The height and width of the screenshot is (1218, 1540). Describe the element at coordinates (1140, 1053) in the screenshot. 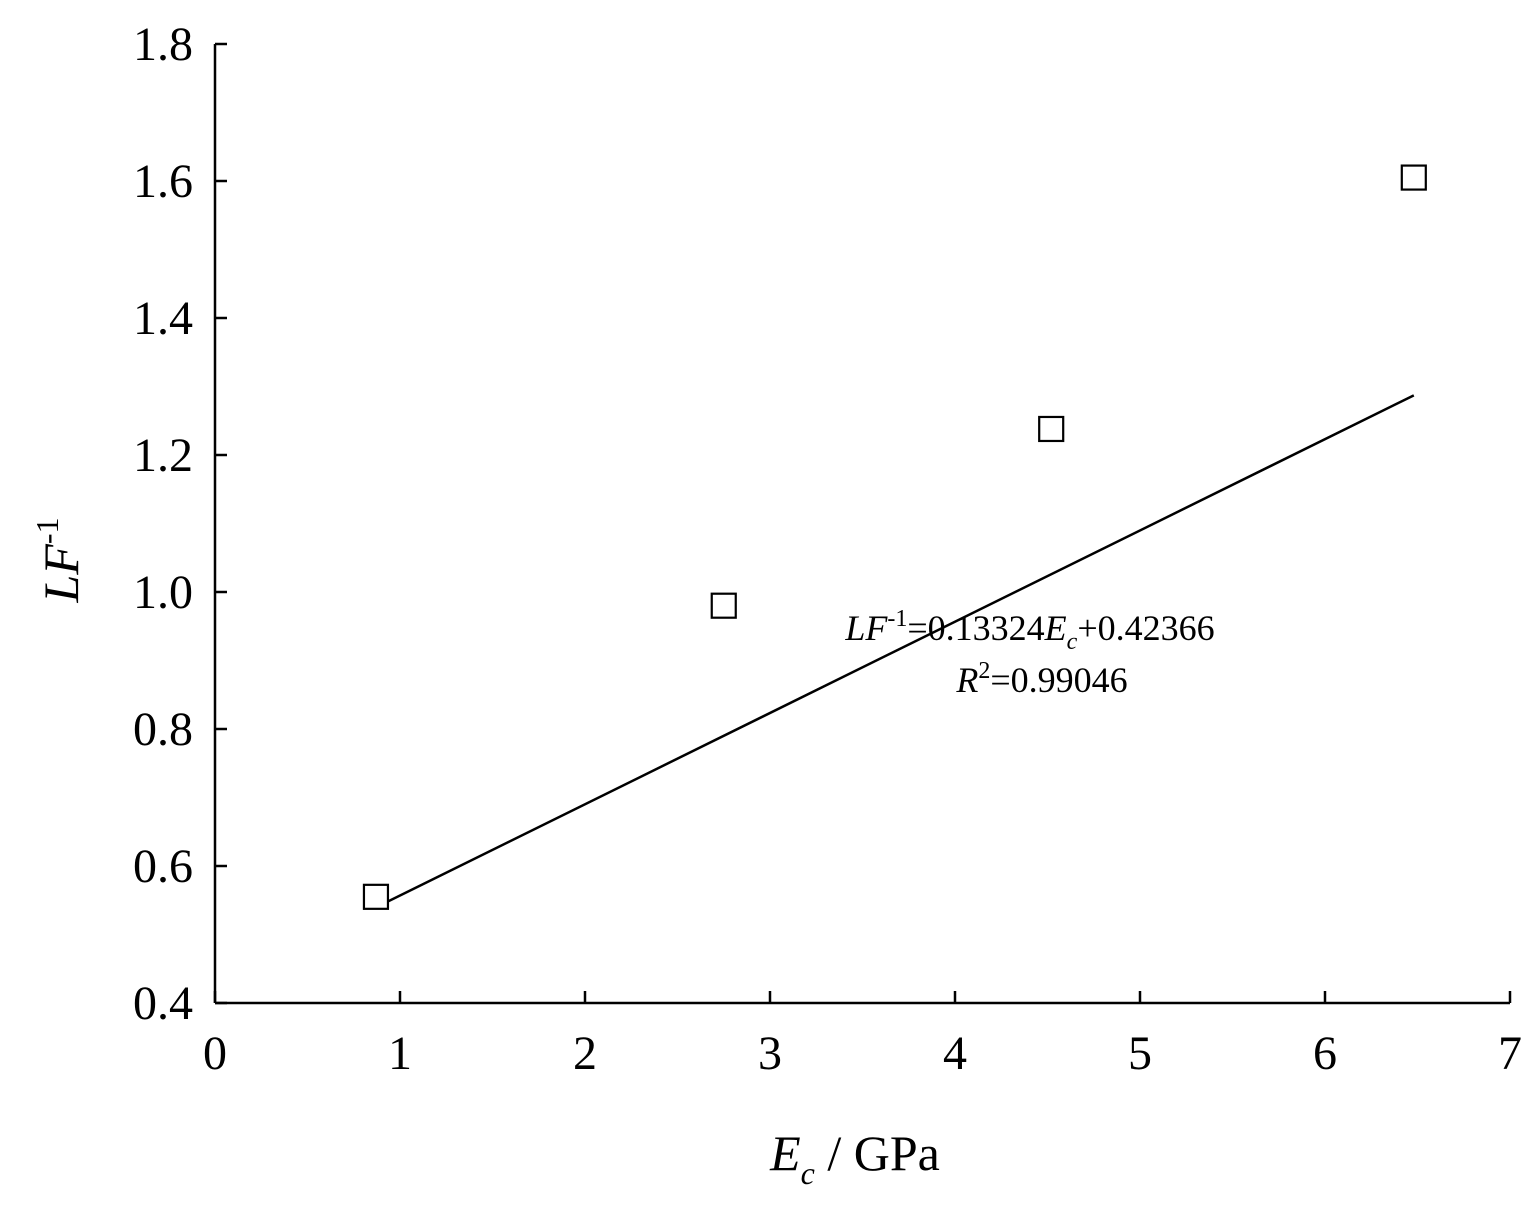

I see `x-tick-label: 5` at that location.